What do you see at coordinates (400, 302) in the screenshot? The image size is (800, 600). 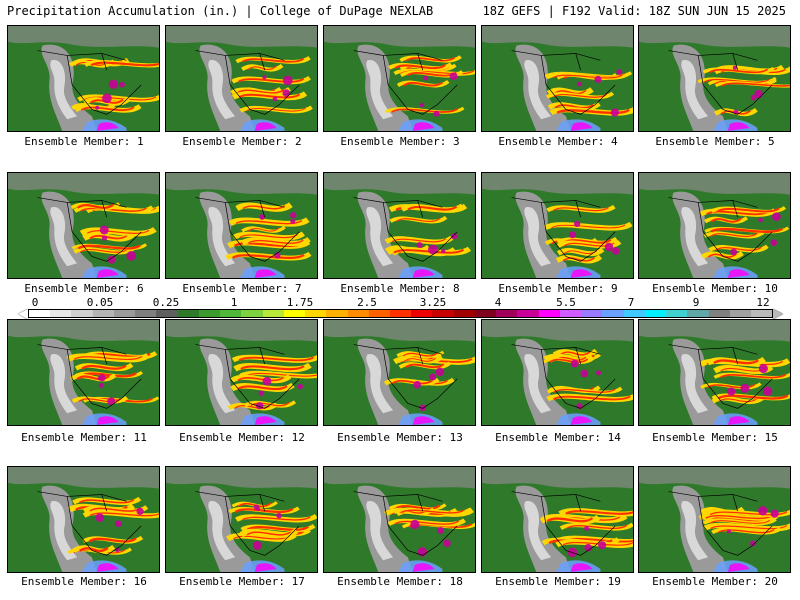 I see `colorbar-labels: 0 0.05 0.25 1 1.75 2.5 3.25 4 5.5 7 9 12` at bounding box center [400, 302].